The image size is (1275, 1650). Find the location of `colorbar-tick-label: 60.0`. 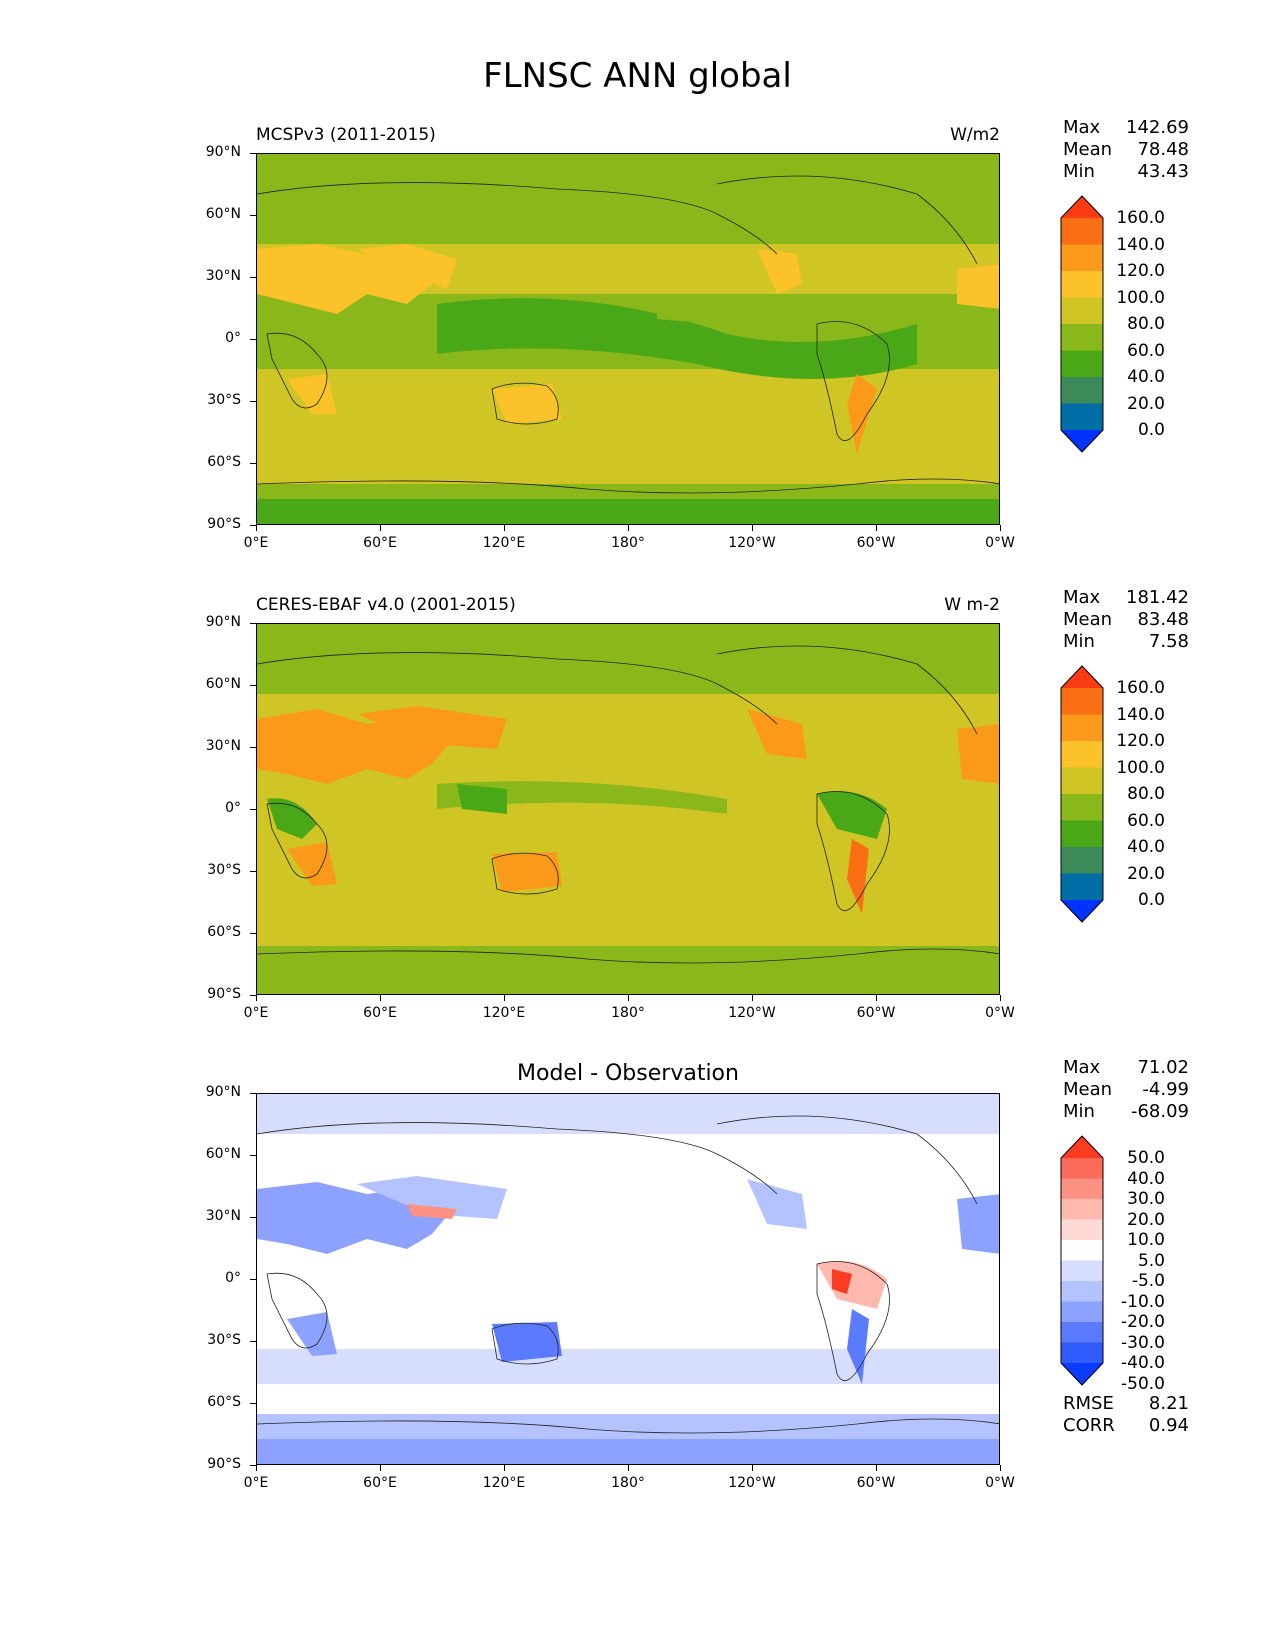

colorbar-tick-label: 60.0 is located at coordinates (1146, 350).